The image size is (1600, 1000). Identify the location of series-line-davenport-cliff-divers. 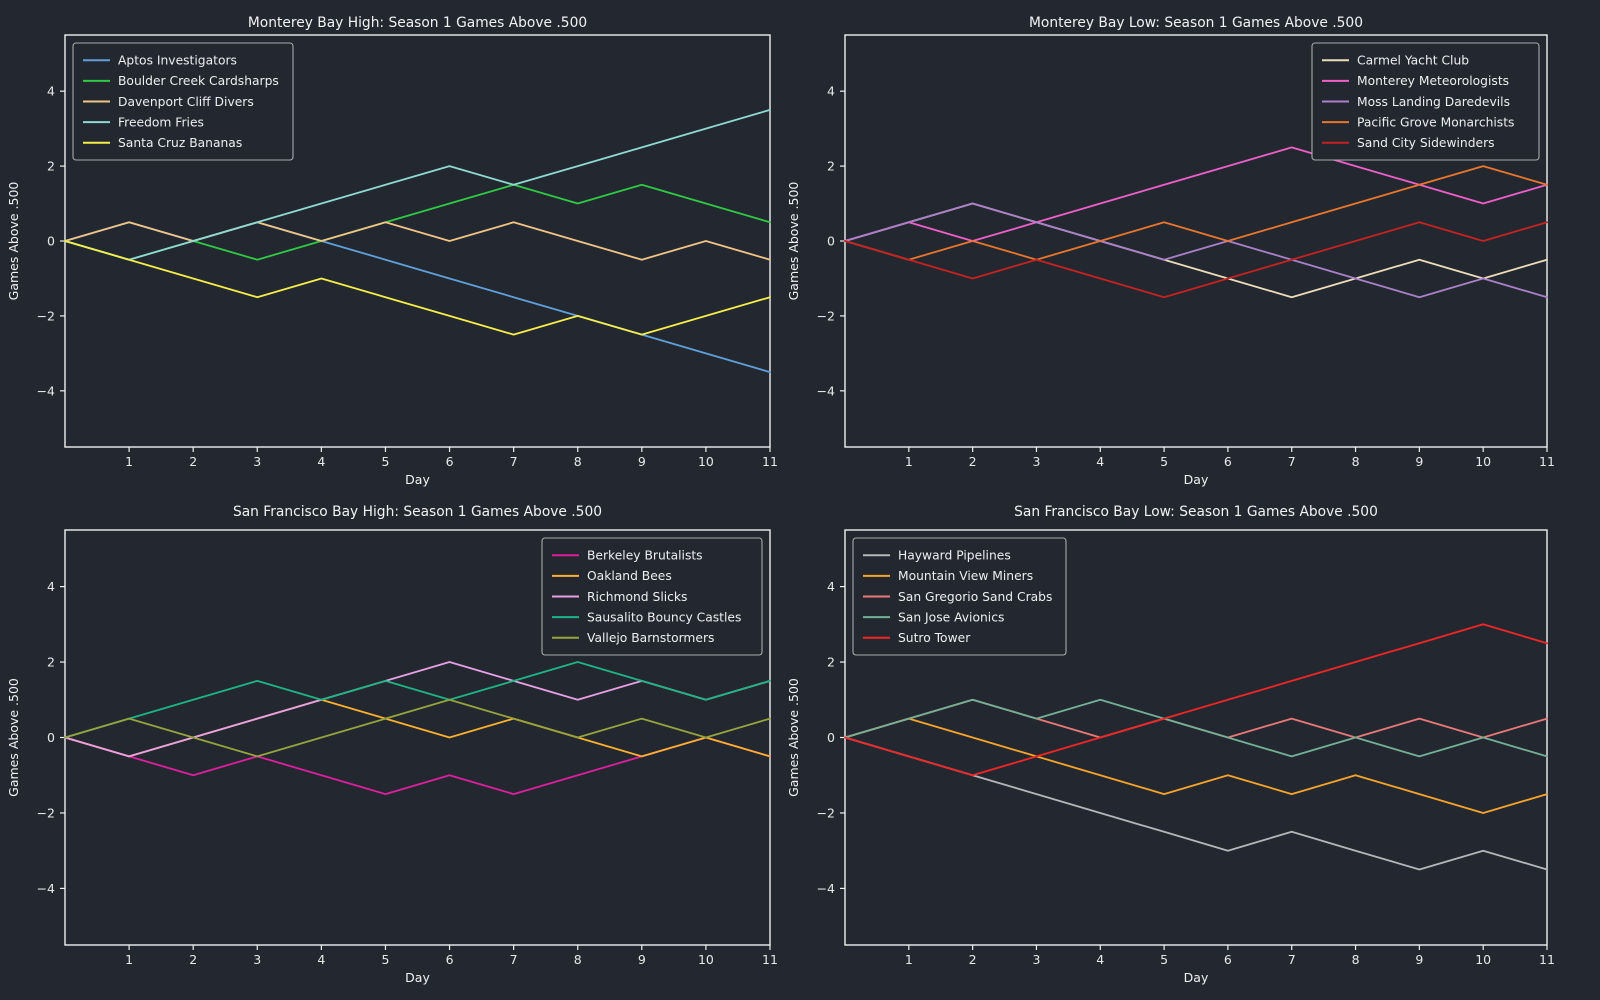
(417, 241).